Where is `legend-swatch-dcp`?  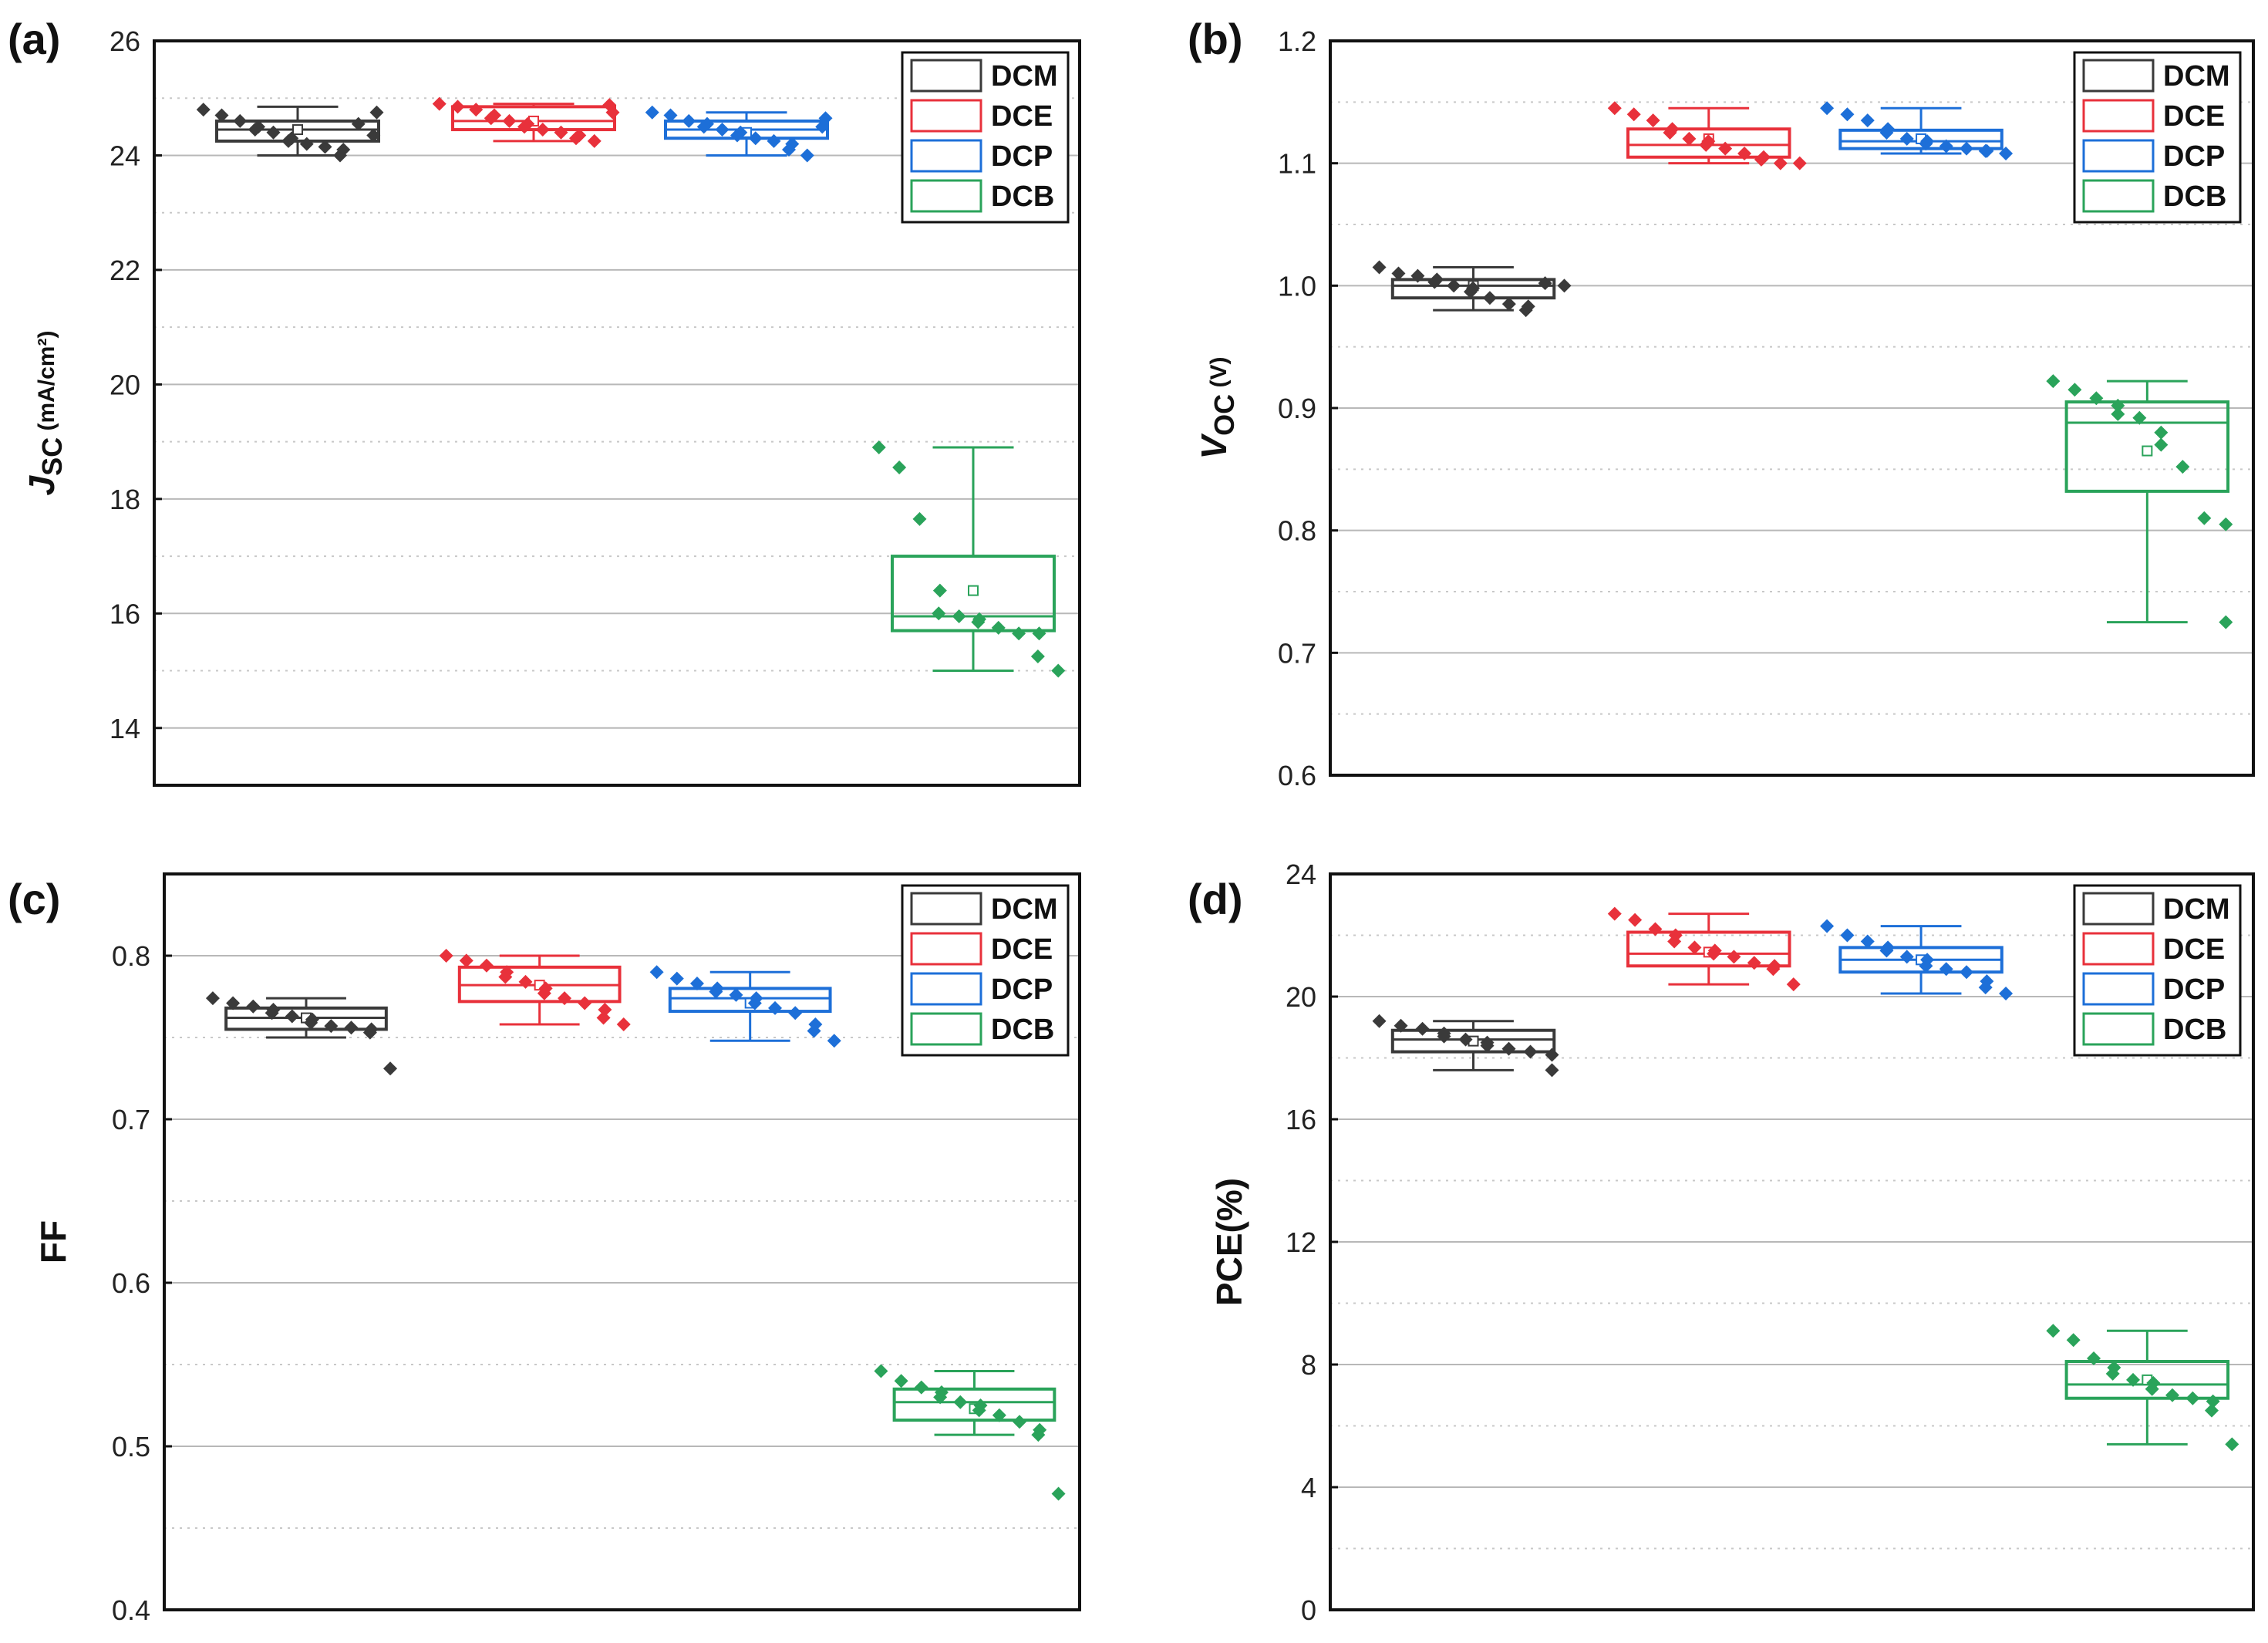
legend-swatch-dcp is located at coordinates (2118, 156).